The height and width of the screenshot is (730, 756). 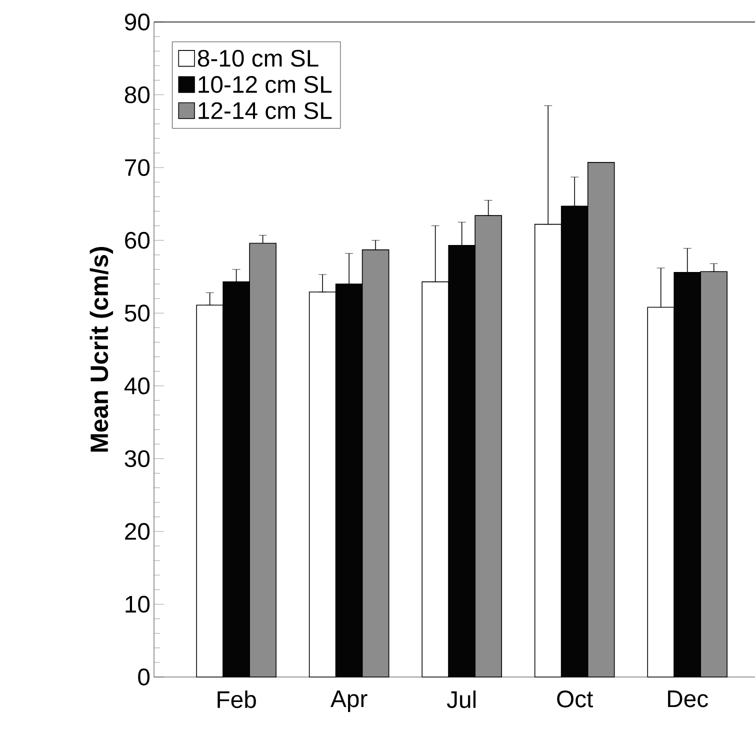 I want to click on y-tick-label: 80, so click(x=137, y=95).